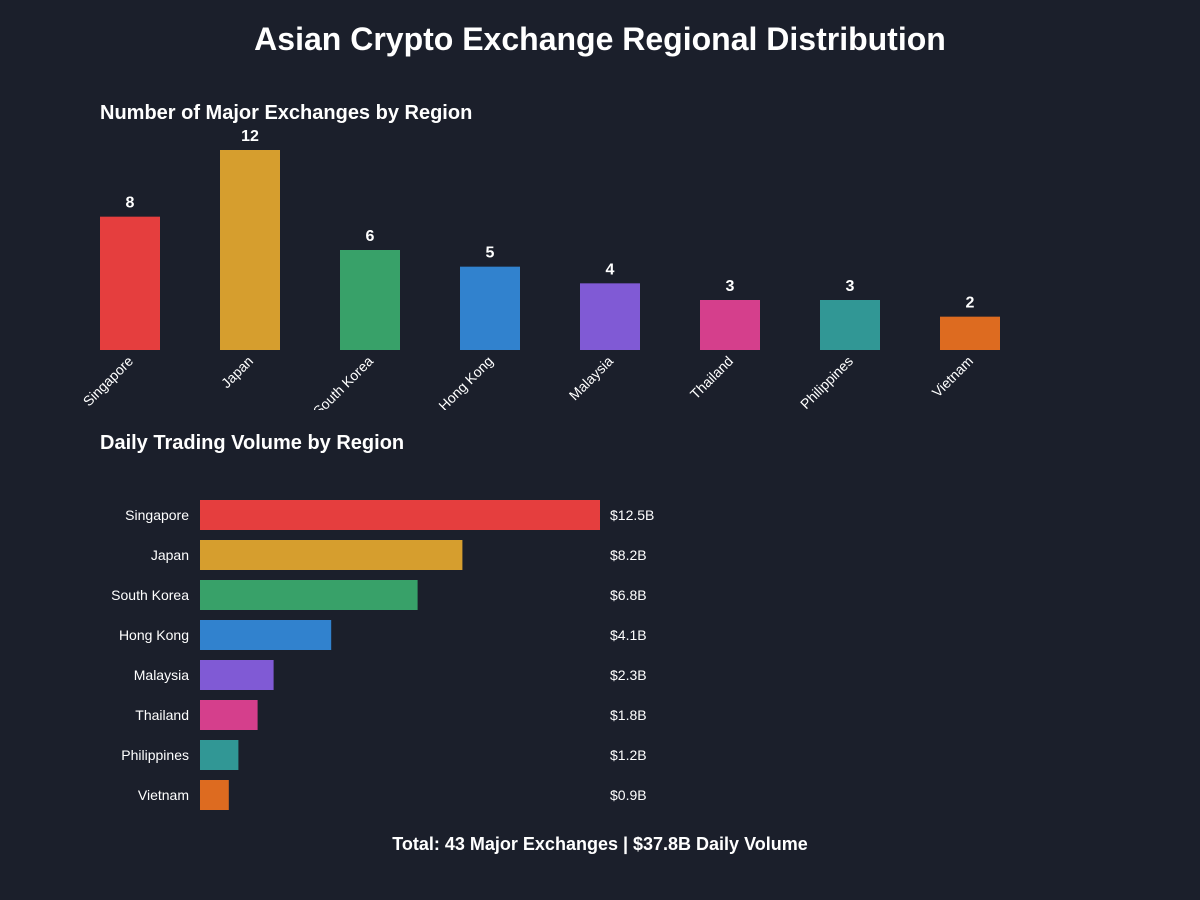 Image resolution: width=1200 pixels, height=900 pixels. What do you see at coordinates (163, 795) in the screenshot?
I see `trading-volume-category-label-vietnam: Vietnam` at bounding box center [163, 795].